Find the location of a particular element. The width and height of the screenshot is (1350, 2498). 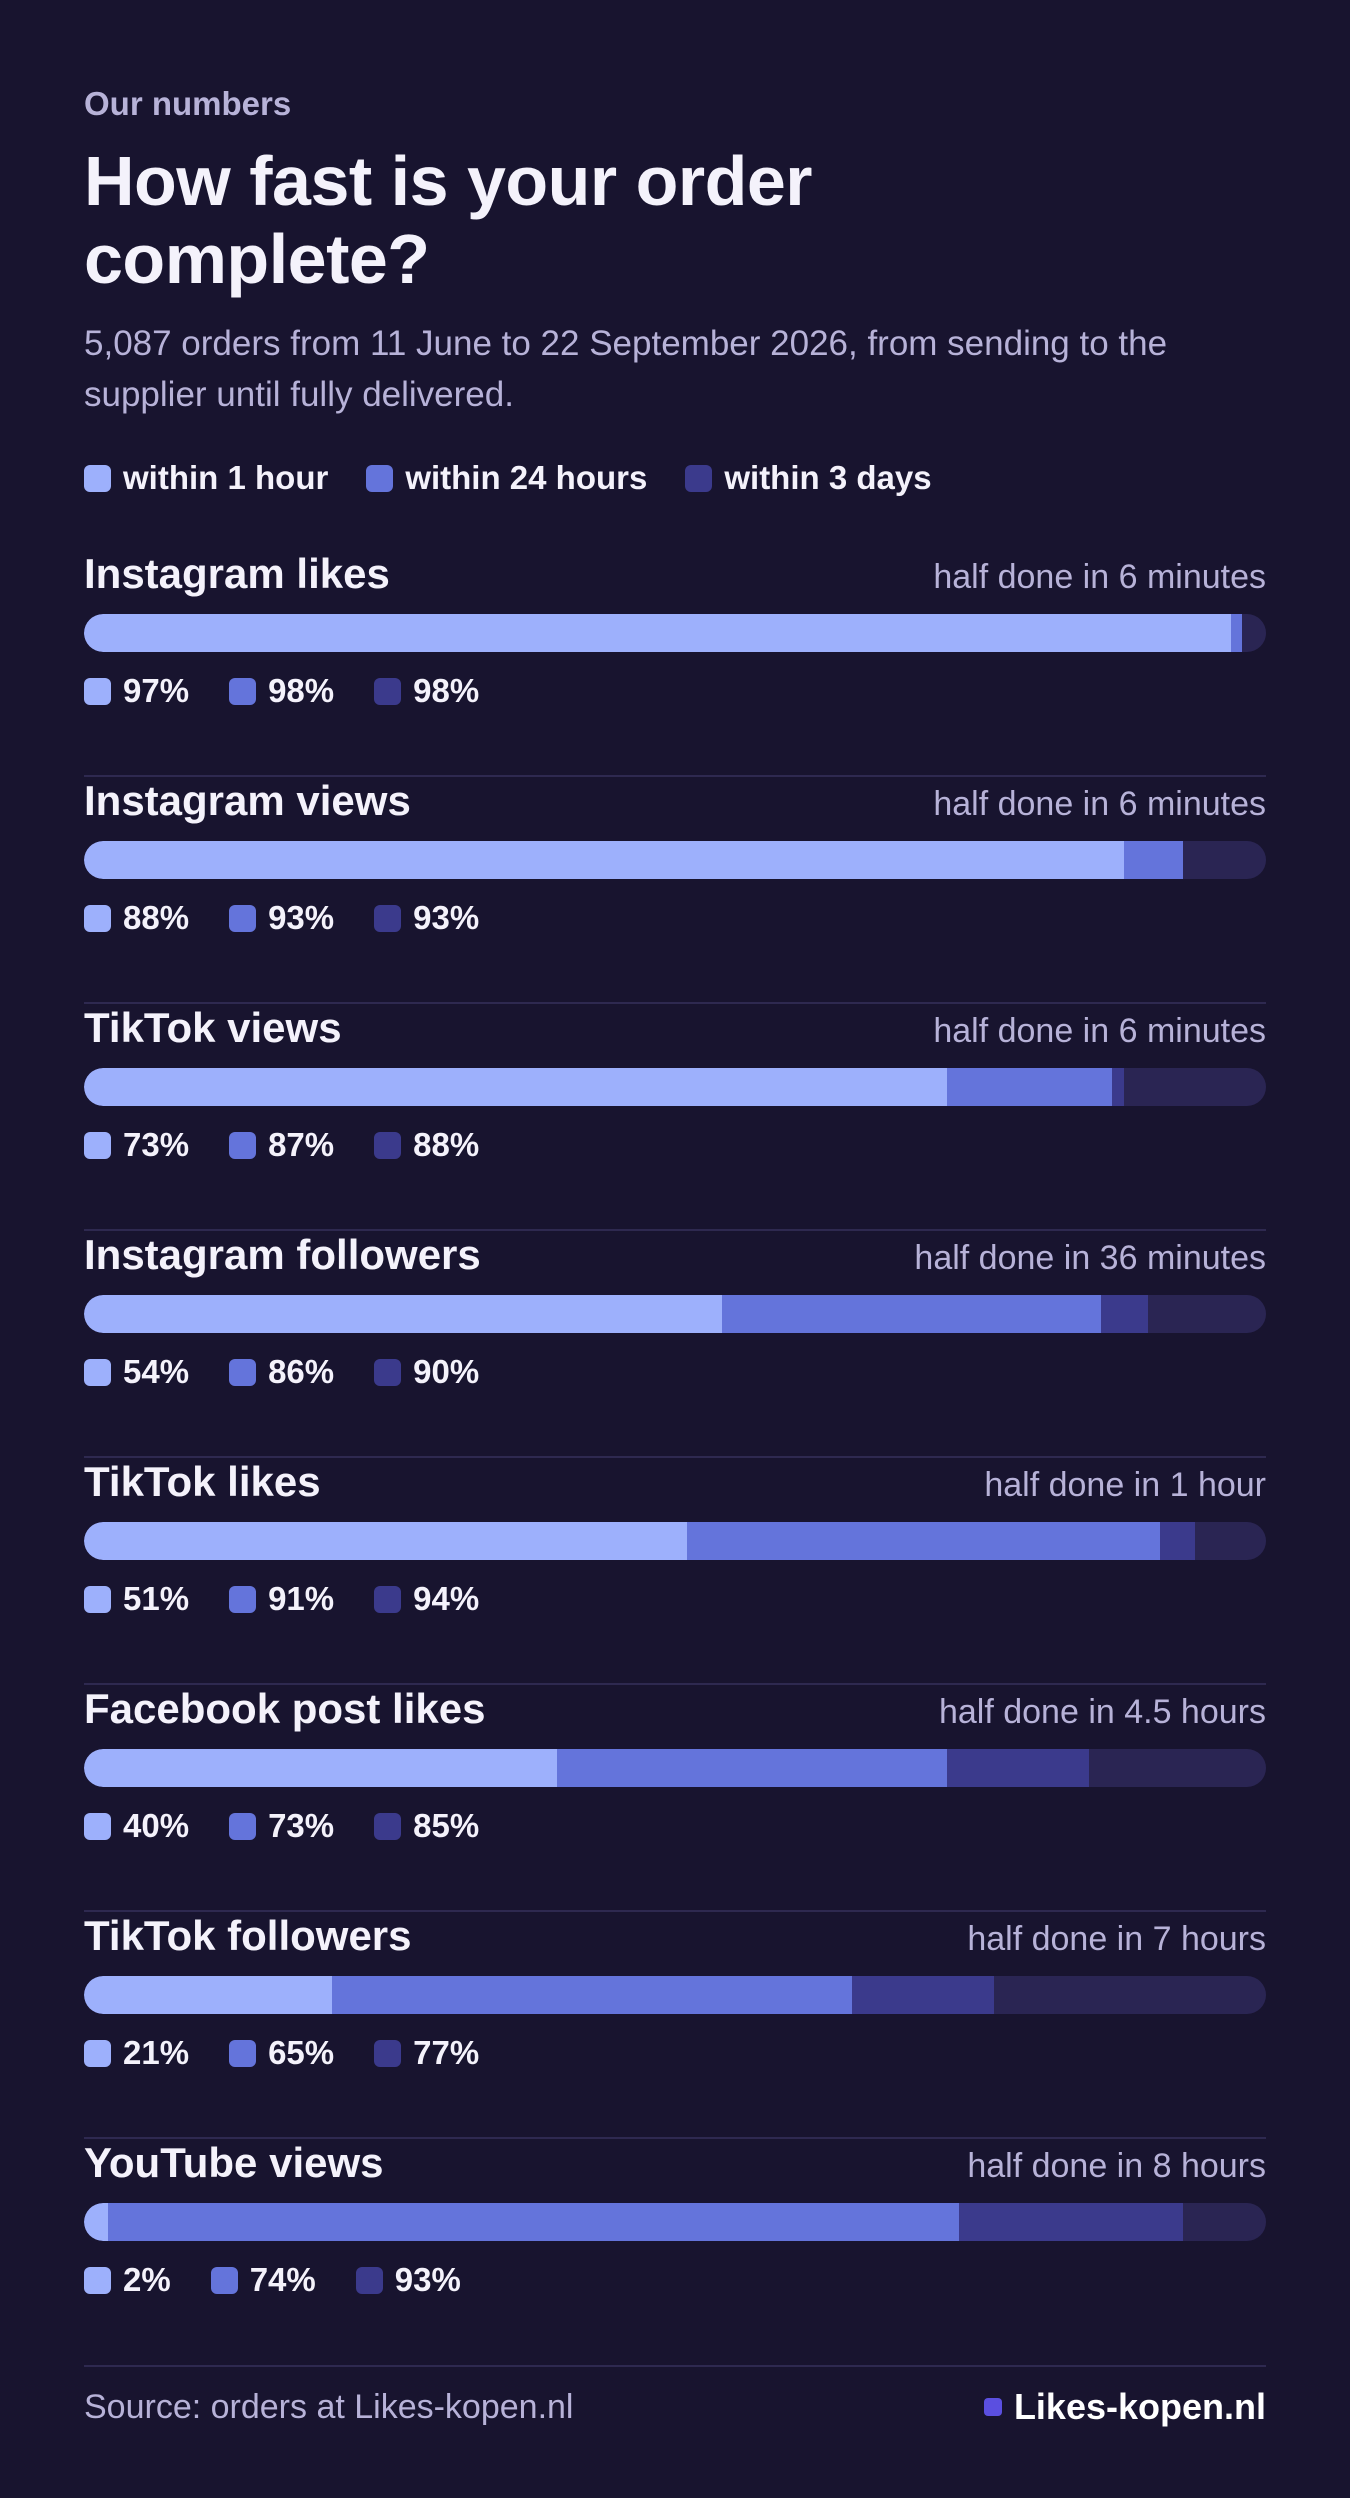

value-label-24h: 98% is located at coordinates (281, 691).